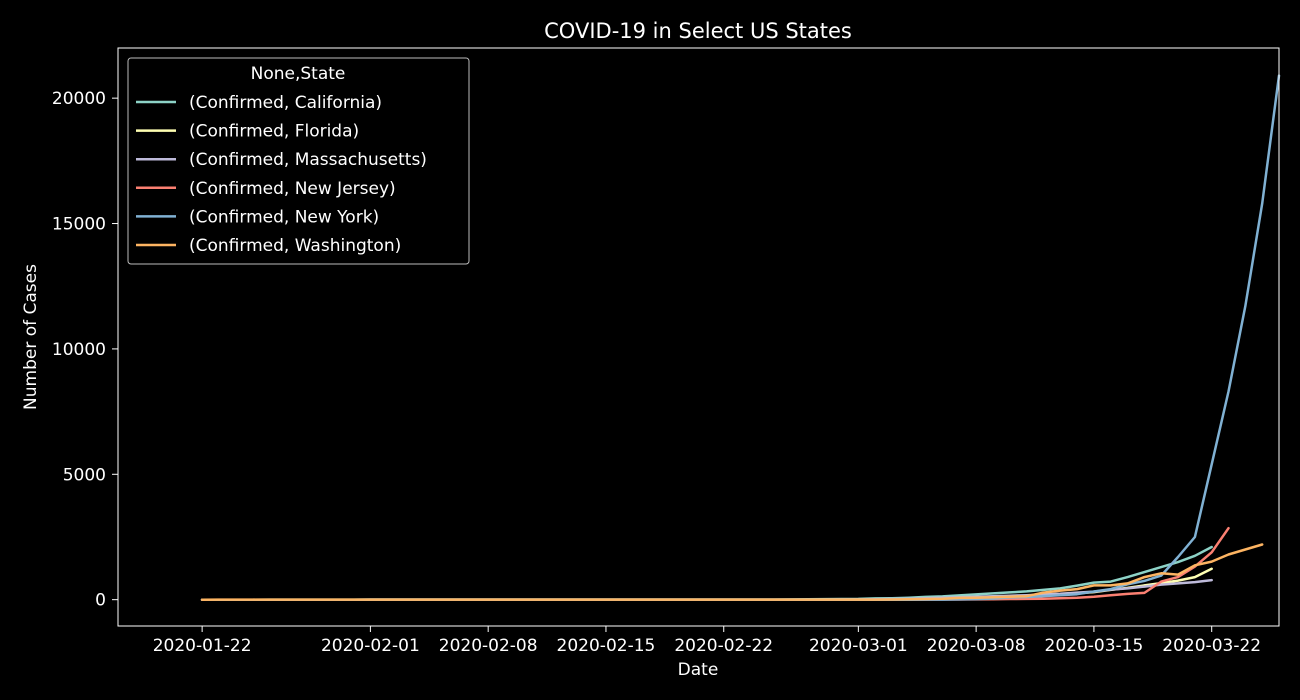 This screenshot has height=700, width=1300. What do you see at coordinates (370, 646) in the screenshot?
I see `x-tick-label: 2020-02-01` at bounding box center [370, 646].